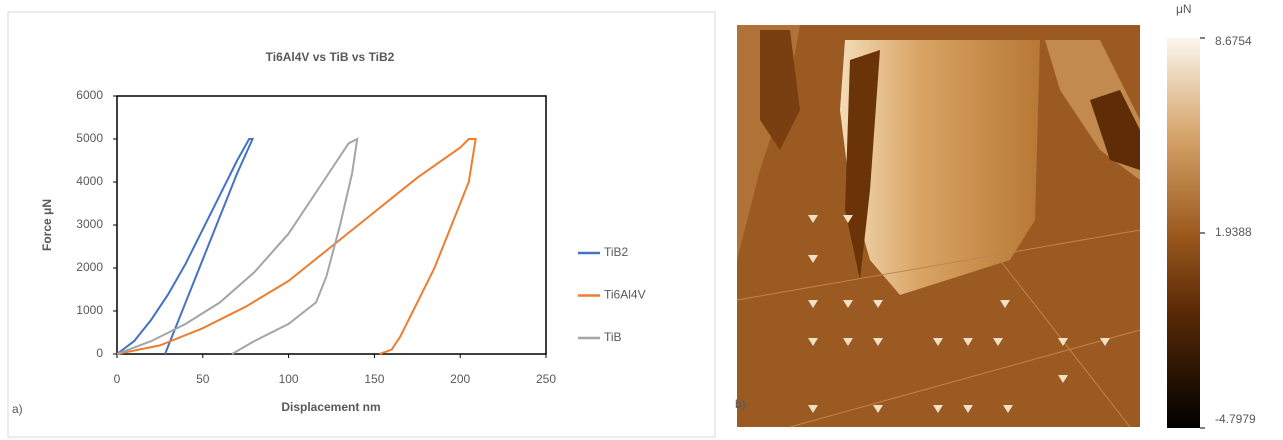 Image resolution: width=1283 pixels, height=440 pixels. I want to click on x-axis-label: Displacement nm, so click(330, 407).